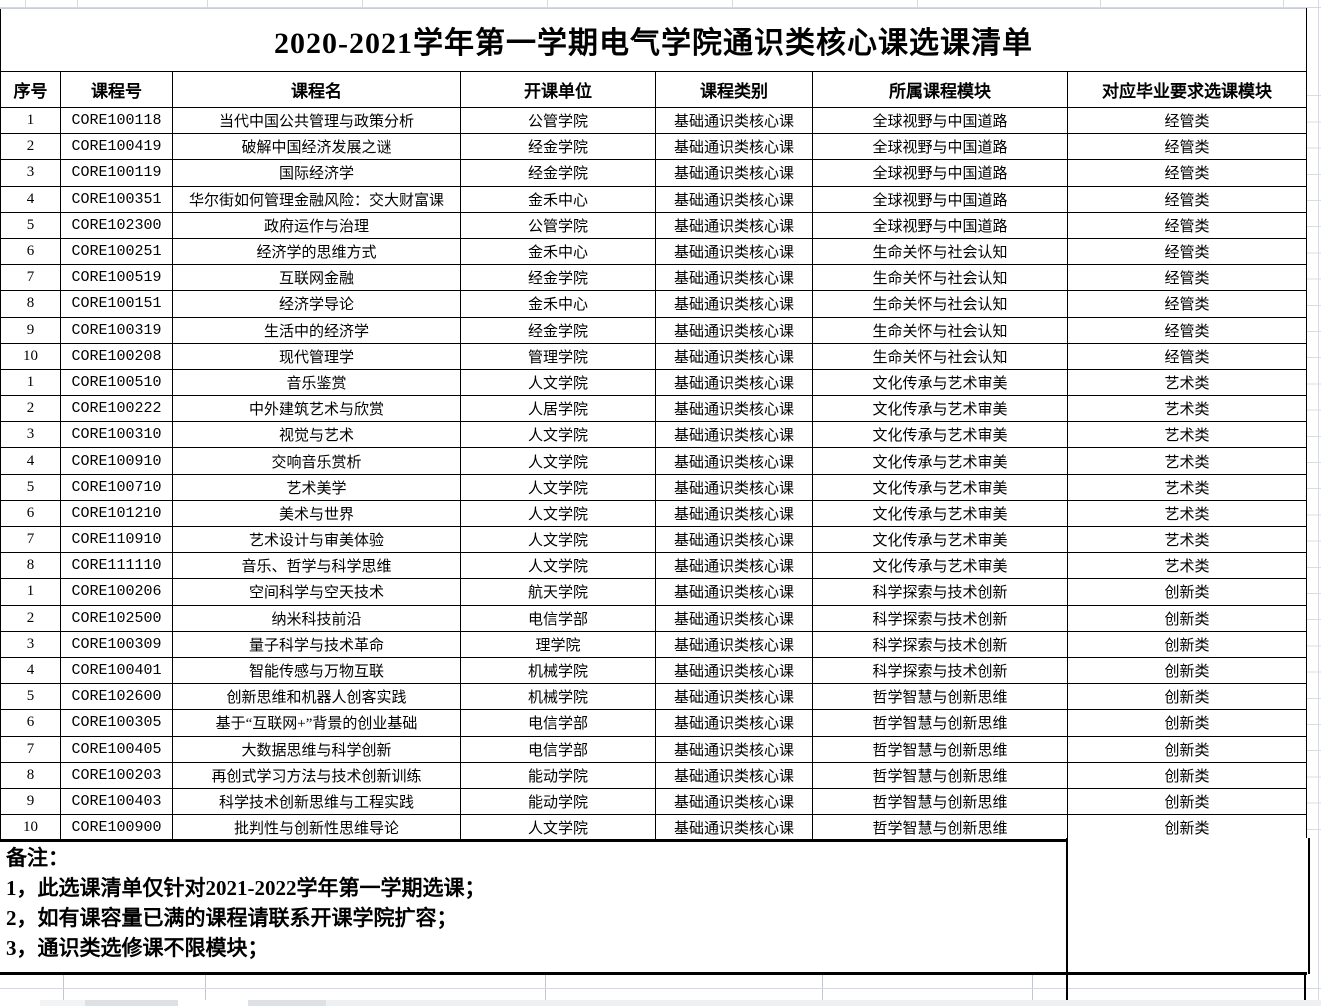 This screenshot has width=1321, height=1006. Describe the element at coordinates (316, 409) in the screenshot. I see `cell-name: 中外建筑艺术与欣赏` at that location.